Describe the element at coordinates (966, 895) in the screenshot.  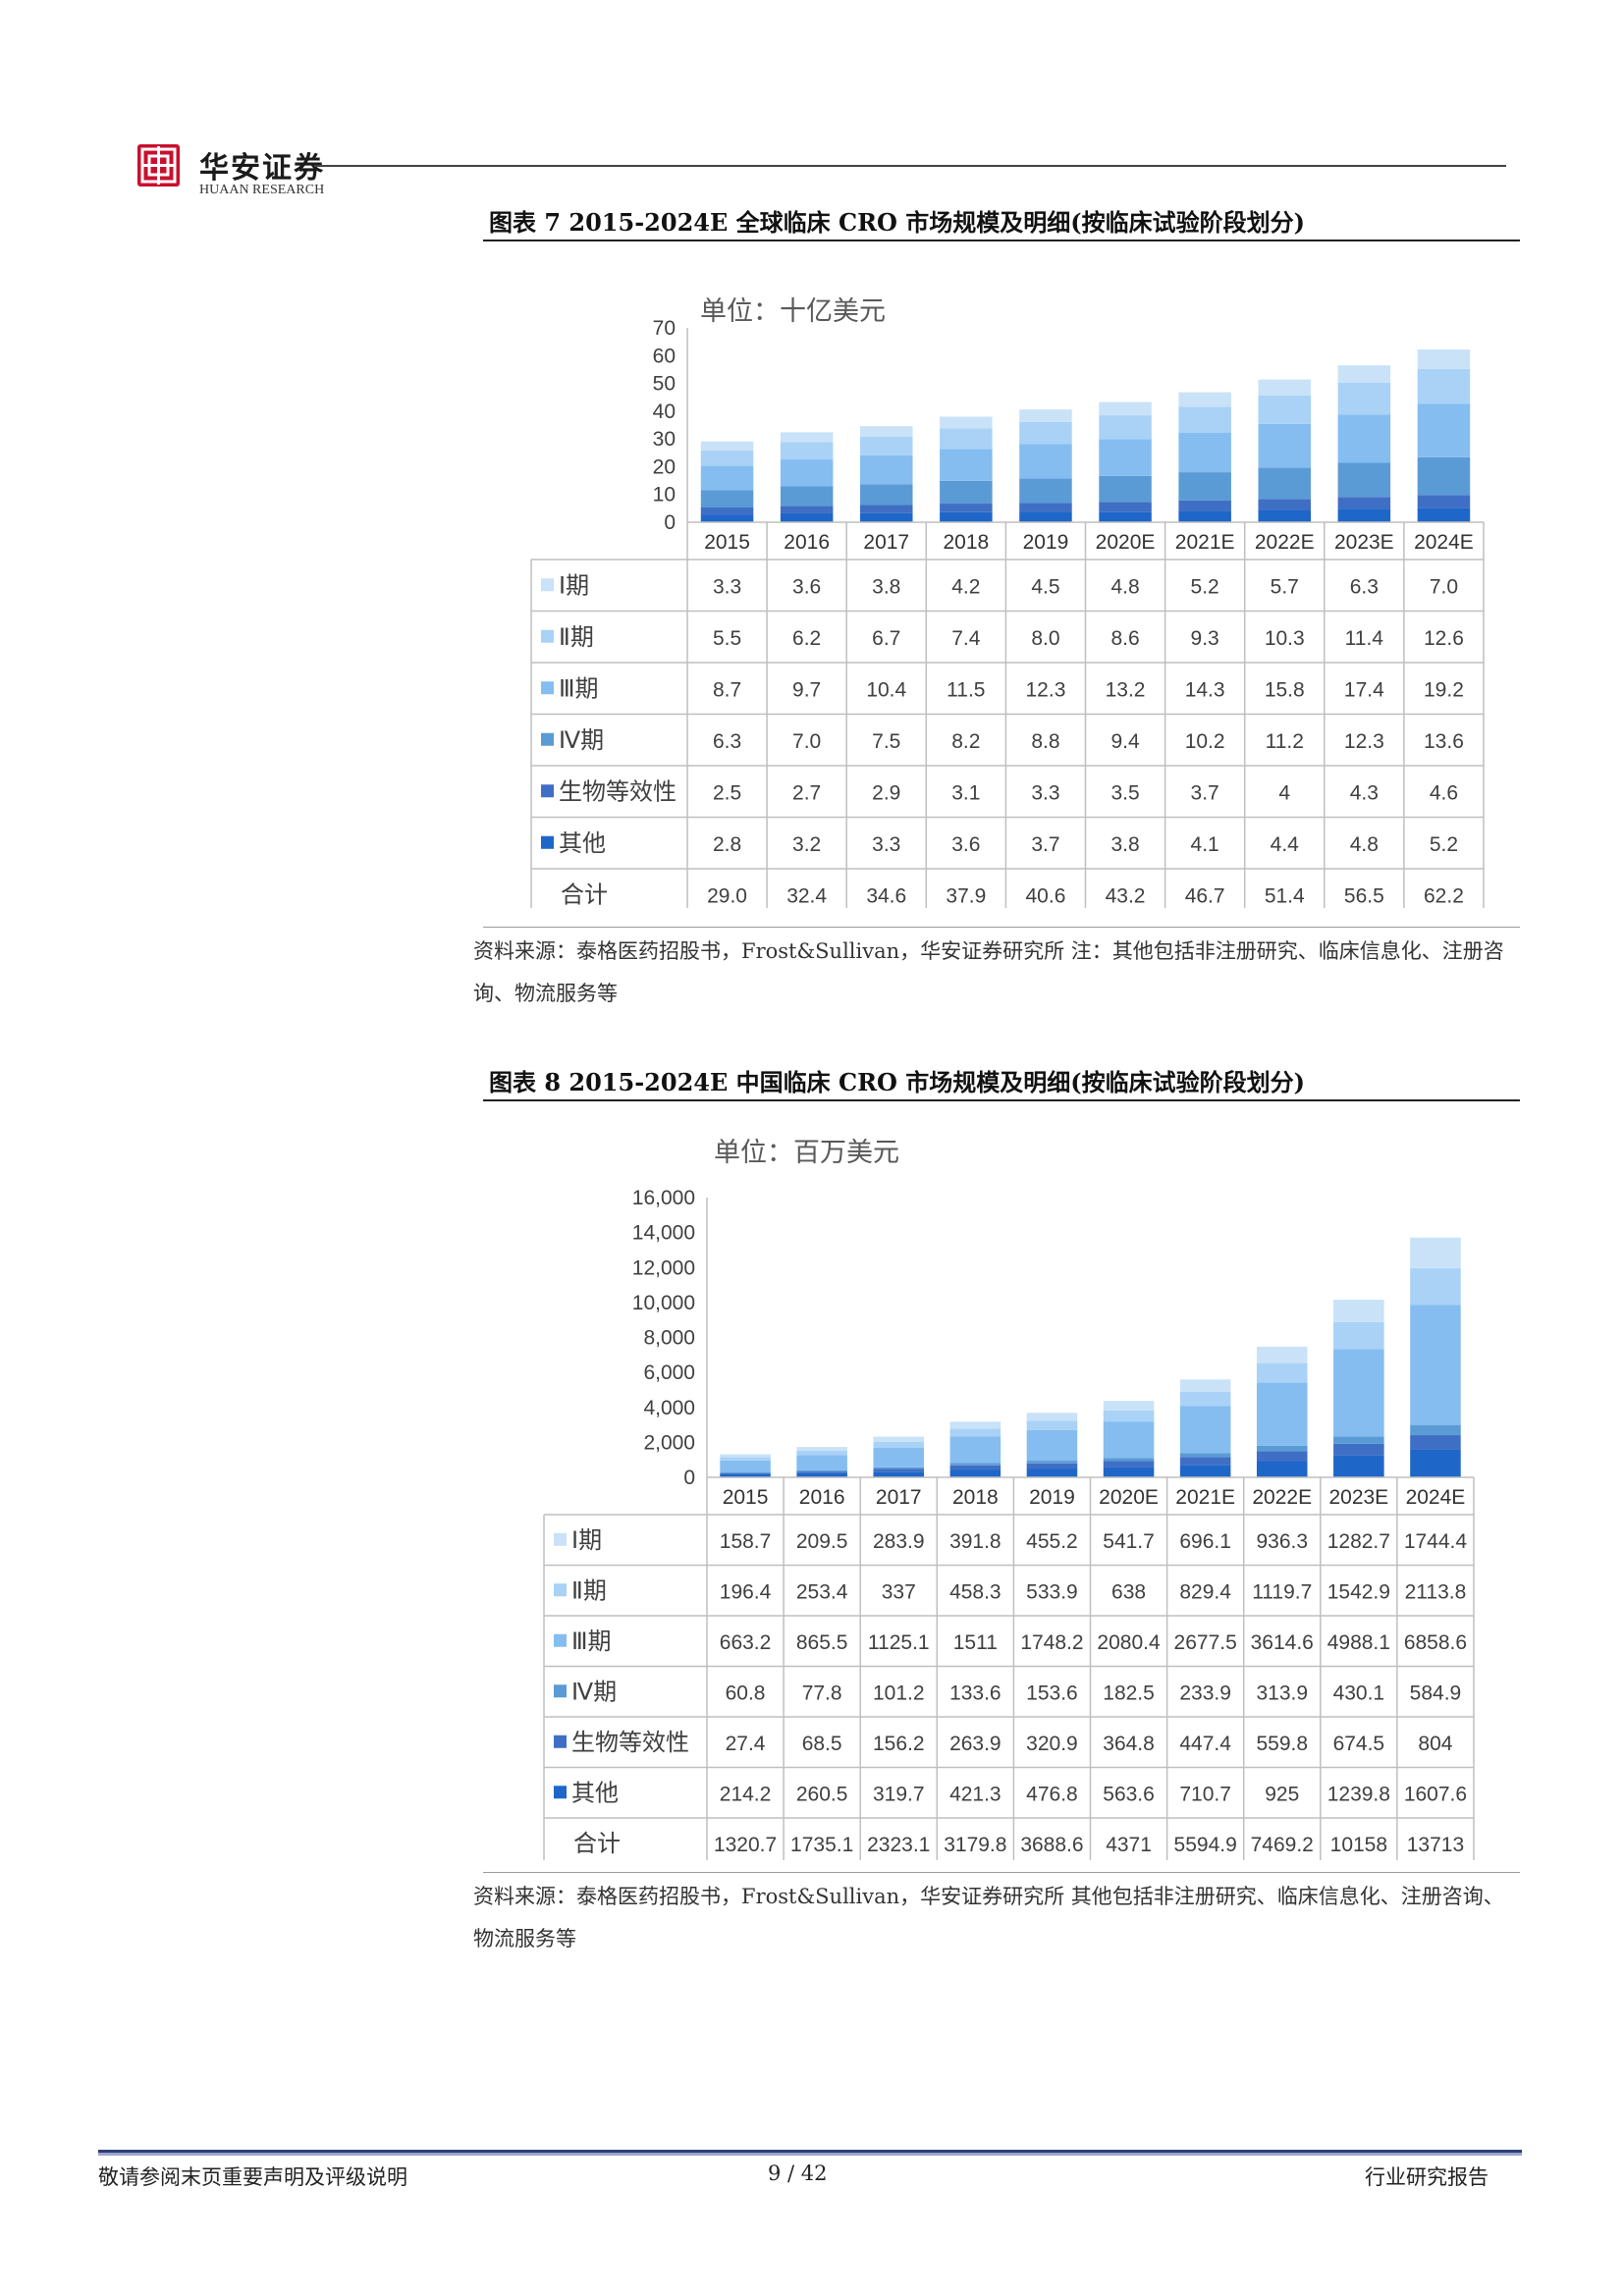
I see `total-value: 37.9` at that location.